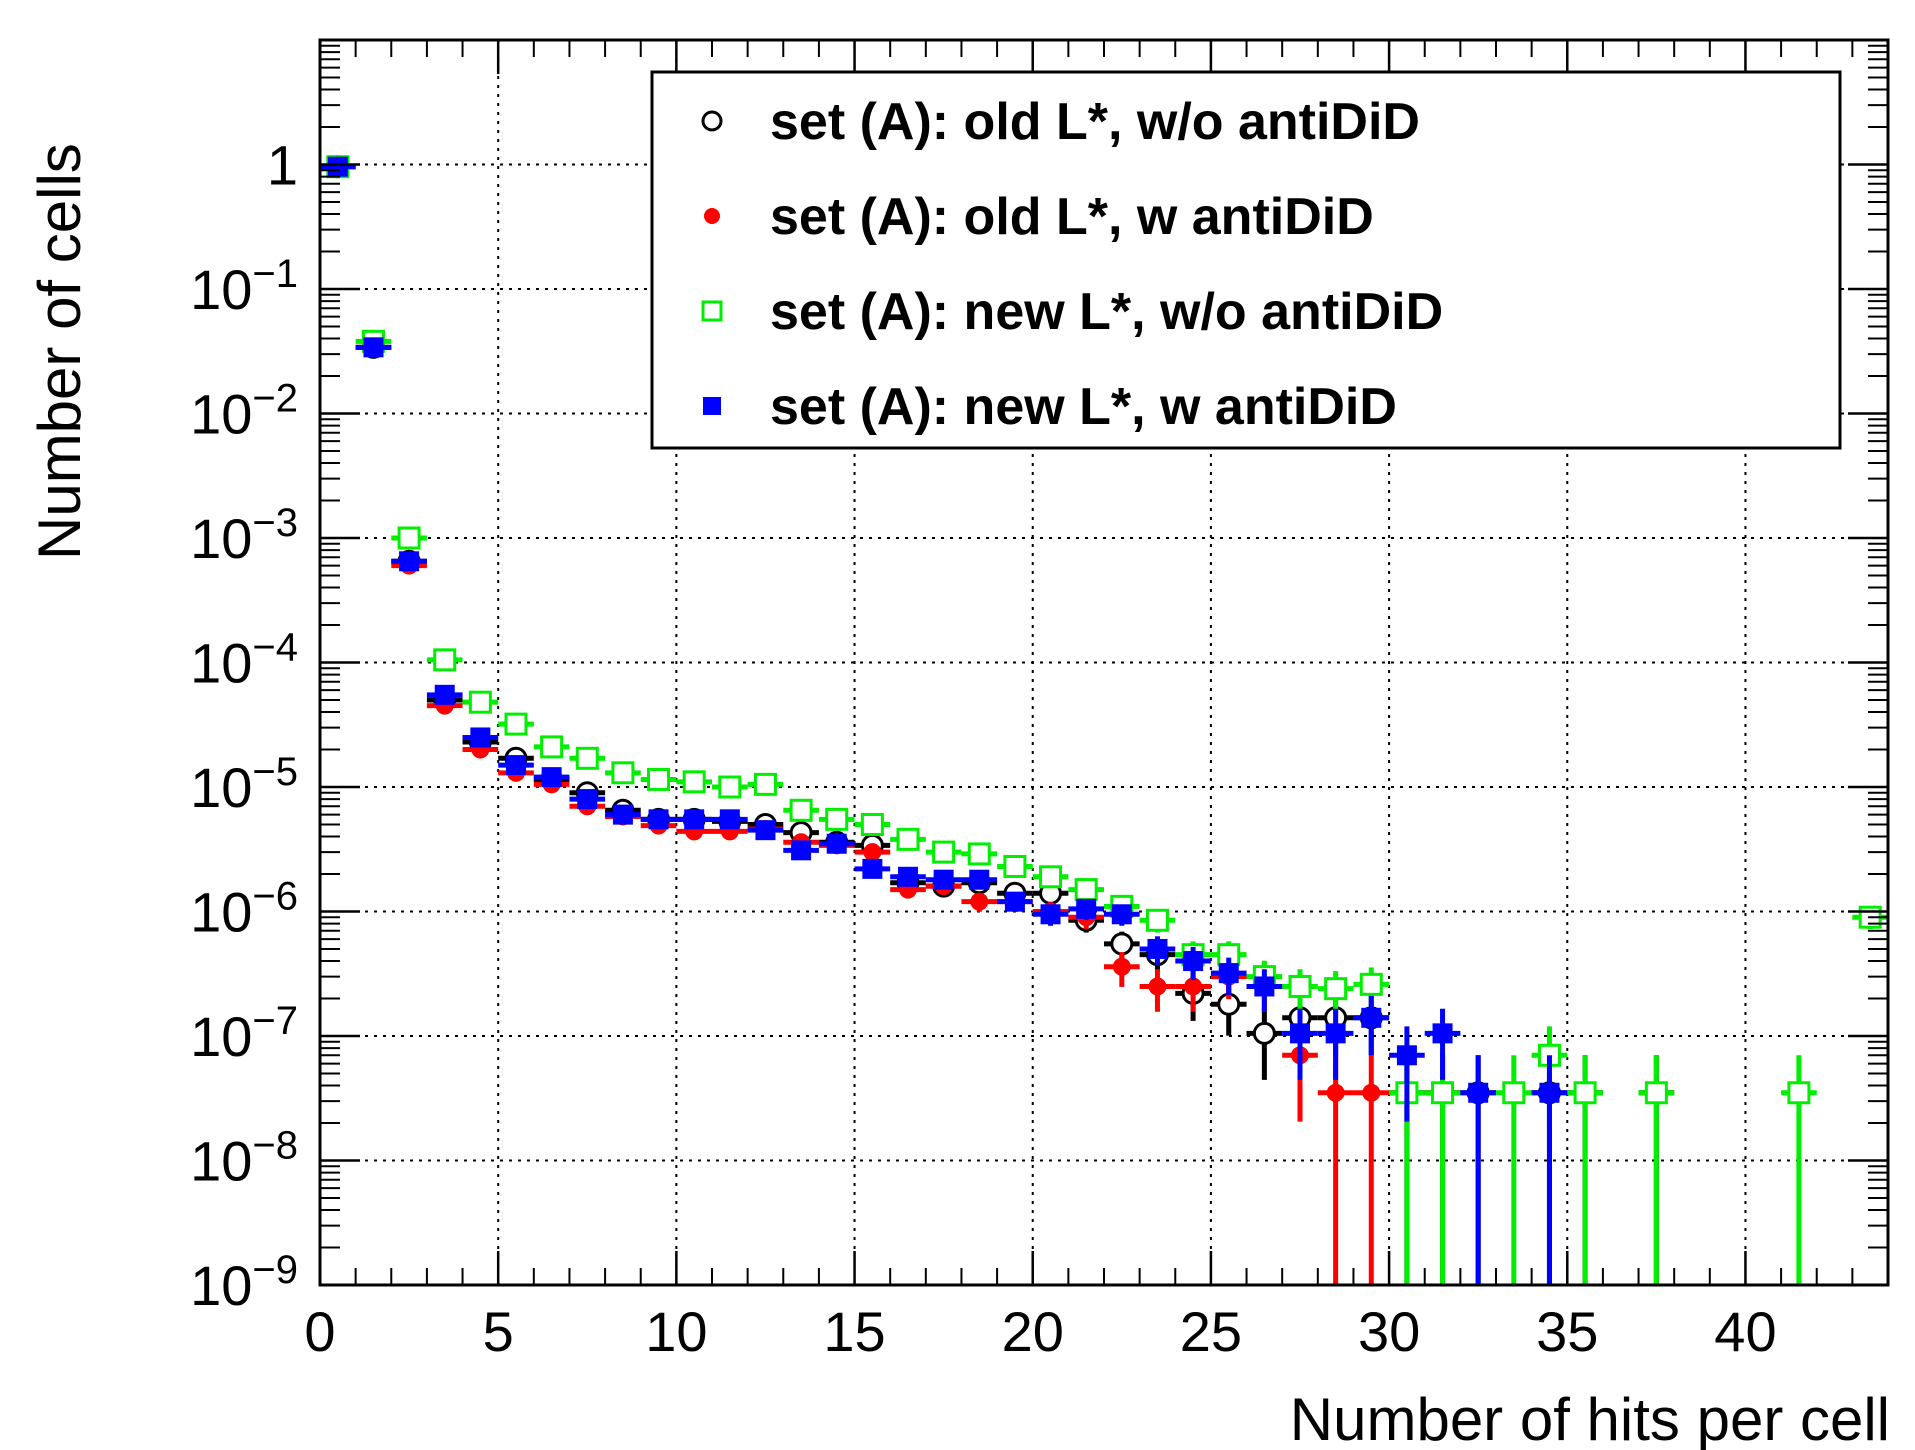 The image size is (1915, 1450). What do you see at coordinates (498, 1331) in the screenshot?
I see `x-tick-label: 5` at bounding box center [498, 1331].